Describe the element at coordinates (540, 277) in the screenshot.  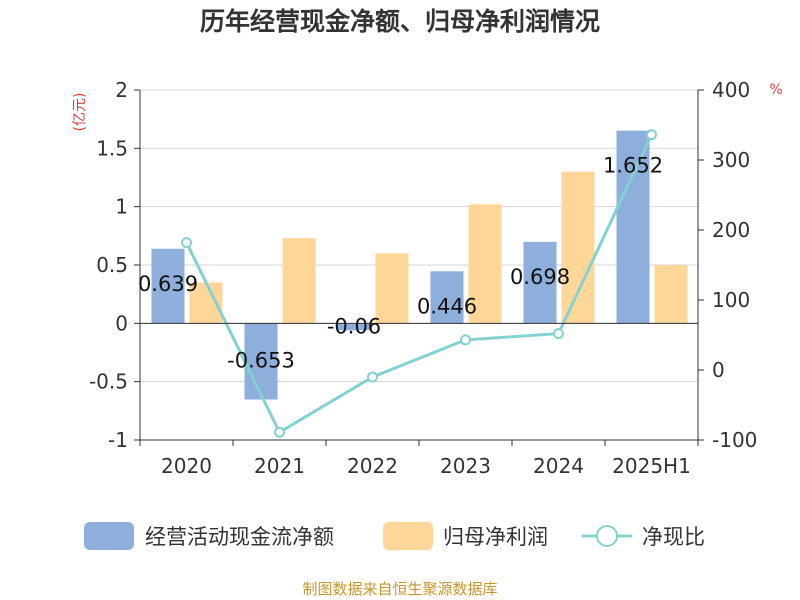
I see `cash-flow-data-label: 0.698` at that location.